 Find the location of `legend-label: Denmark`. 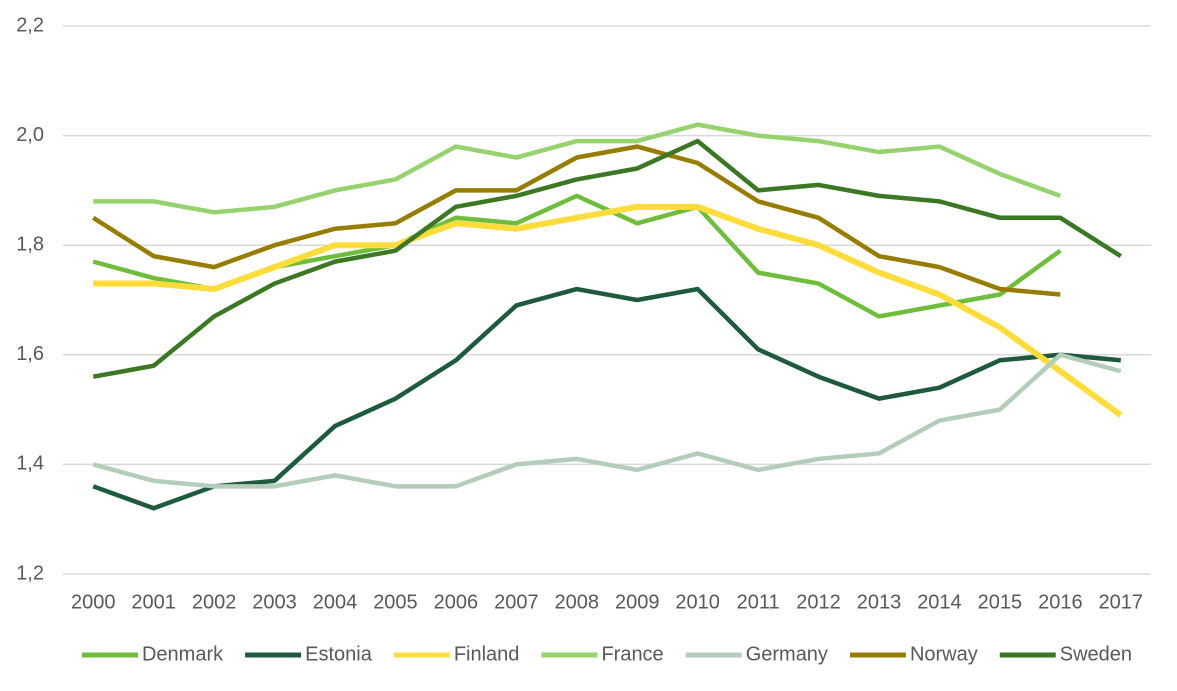

legend-label: Denmark is located at coordinates (183, 654).